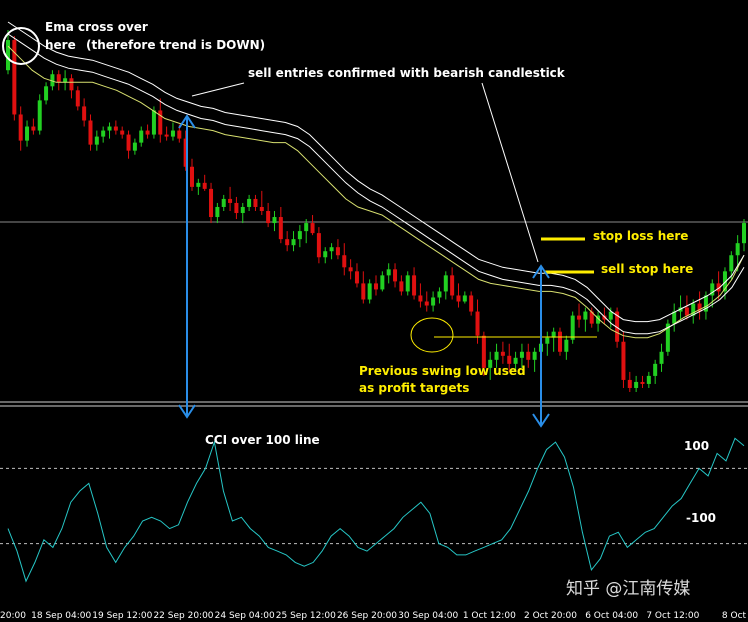 This screenshot has width=748, height=622. I want to click on x-tick-label: 26 Sep 20:00, so click(367, 616).